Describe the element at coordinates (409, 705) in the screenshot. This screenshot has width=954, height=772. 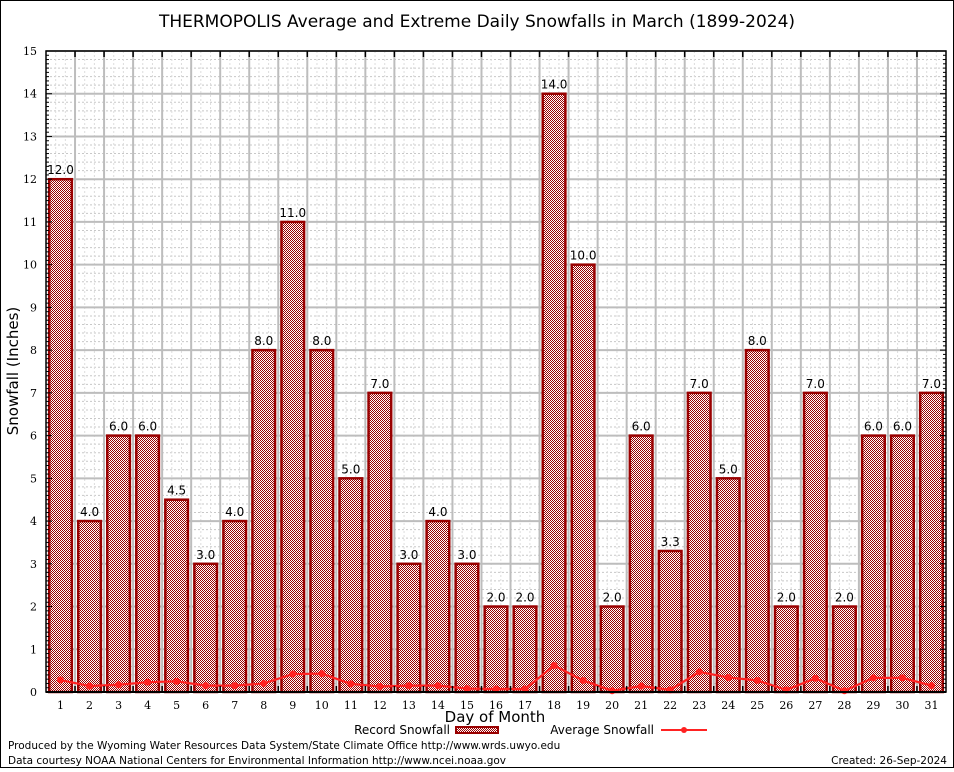
I see `x-tick-label: 13` at that location.